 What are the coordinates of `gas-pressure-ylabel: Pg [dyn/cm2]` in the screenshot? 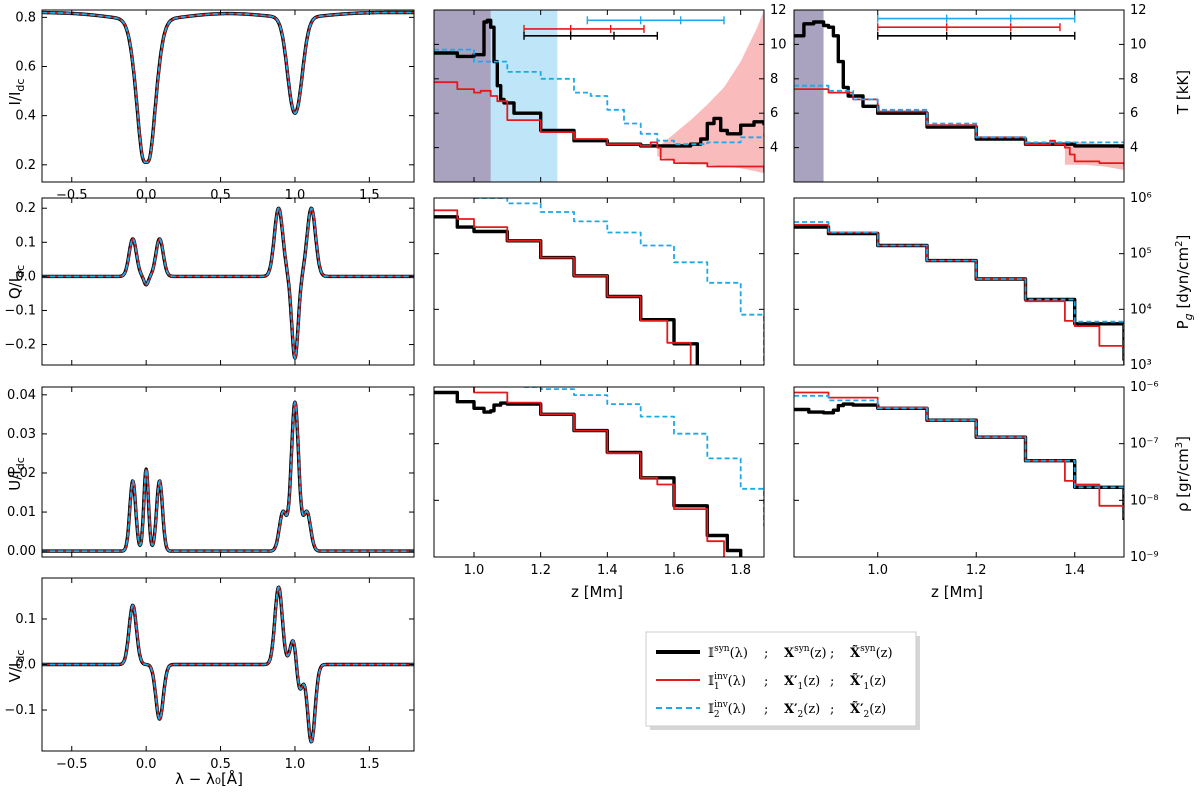 It's located at (1184, 282).